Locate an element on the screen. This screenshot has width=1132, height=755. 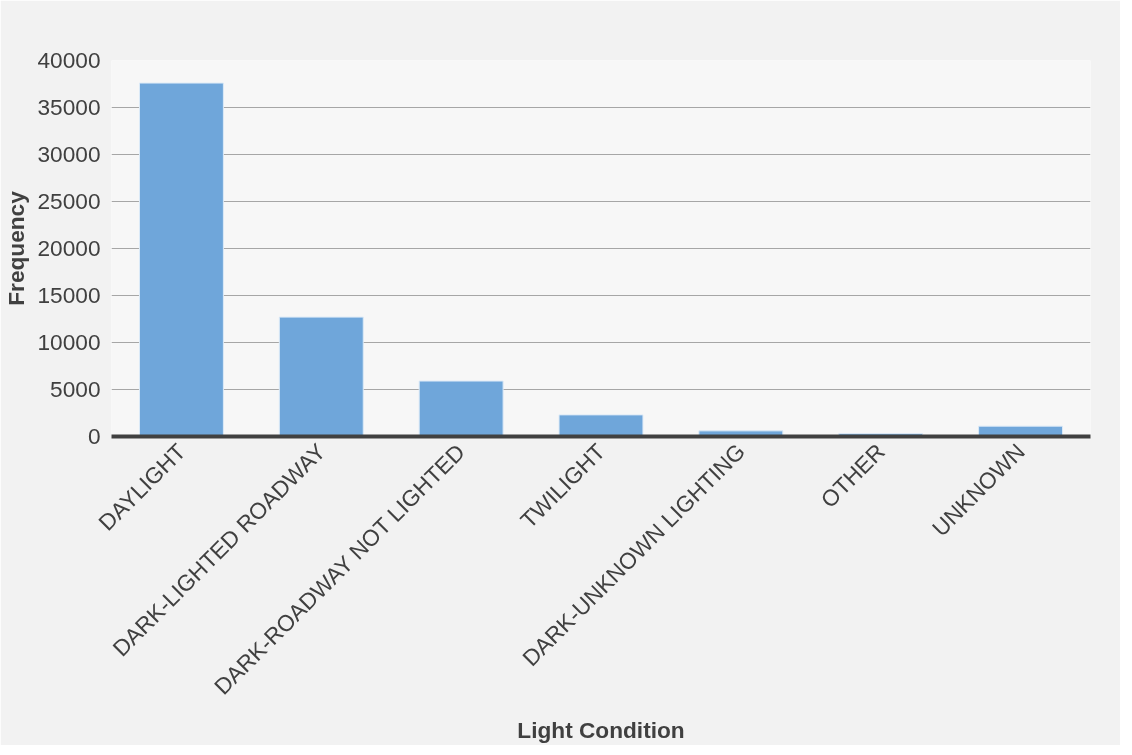
y-tick-label: 40000 is located at coordinates (69, 60).